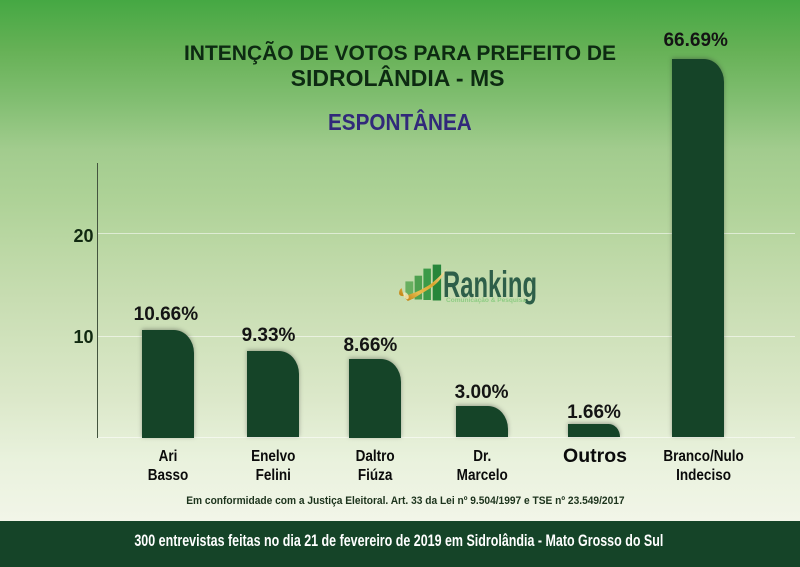 The height and width of the screenshot is (567, 800). I want to click on svg-text: Comunicação & Pesquisa, so click(486, 300).